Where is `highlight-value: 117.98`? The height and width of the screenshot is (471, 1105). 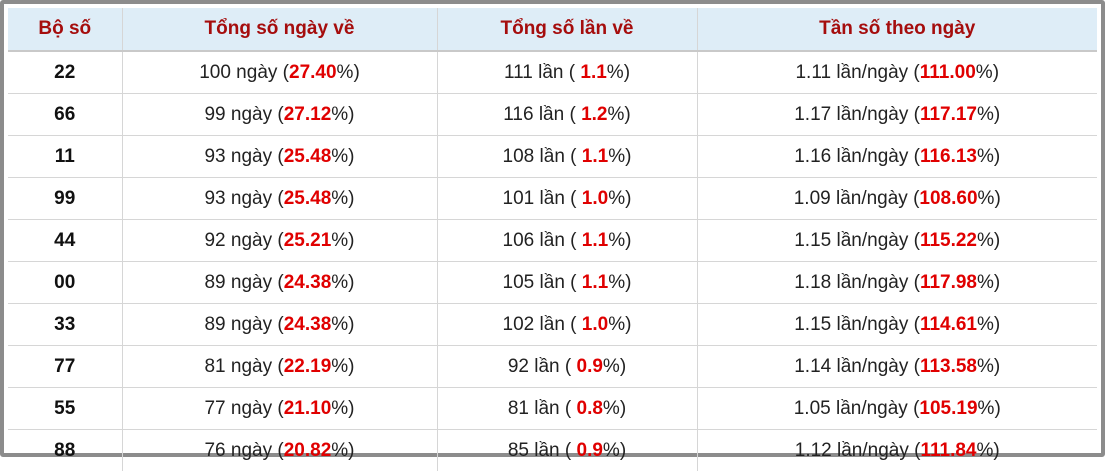 highlight-value: 117.98 is located at coordinates (948, 282).